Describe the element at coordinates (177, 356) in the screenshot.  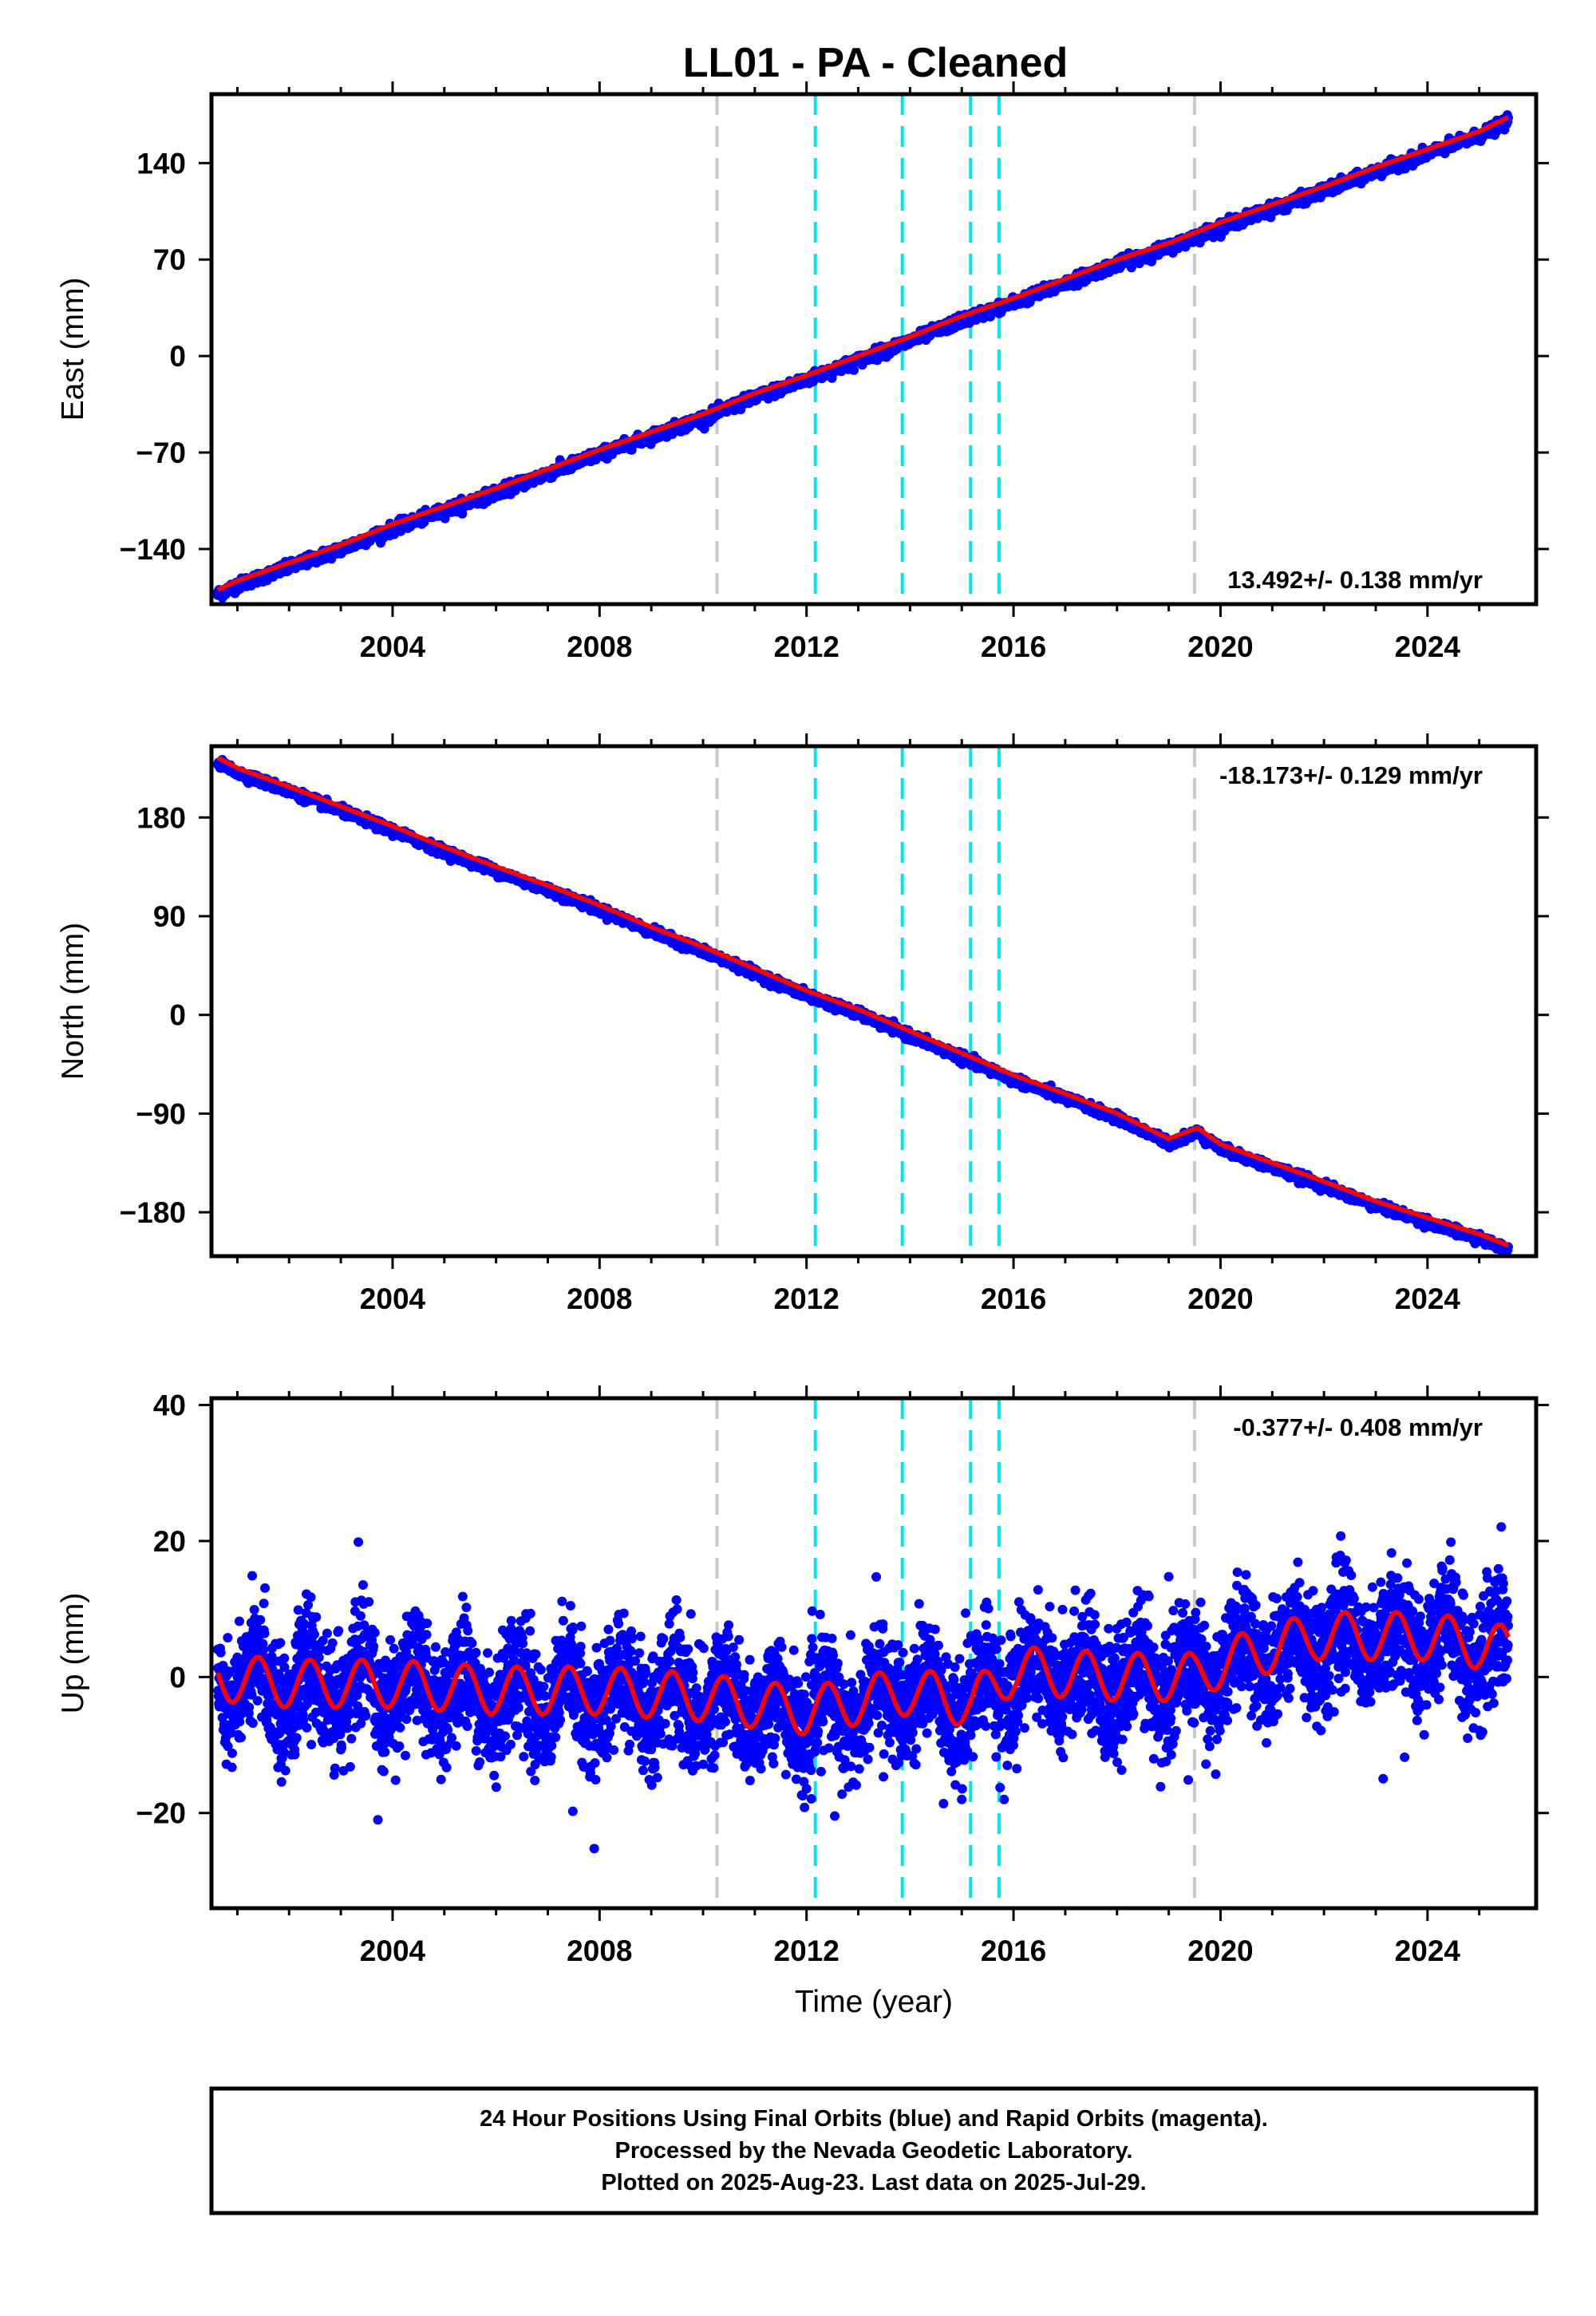
I see `east-ytick-label: 0` at that location.